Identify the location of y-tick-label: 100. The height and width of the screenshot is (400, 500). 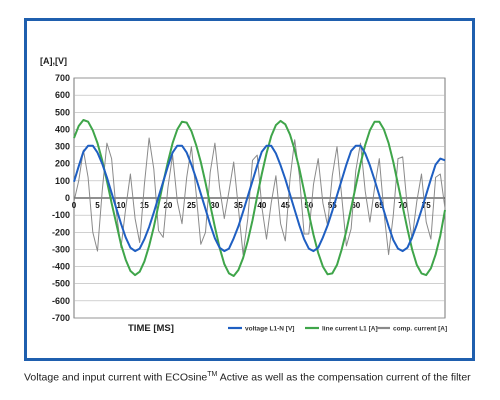
(62, 181).